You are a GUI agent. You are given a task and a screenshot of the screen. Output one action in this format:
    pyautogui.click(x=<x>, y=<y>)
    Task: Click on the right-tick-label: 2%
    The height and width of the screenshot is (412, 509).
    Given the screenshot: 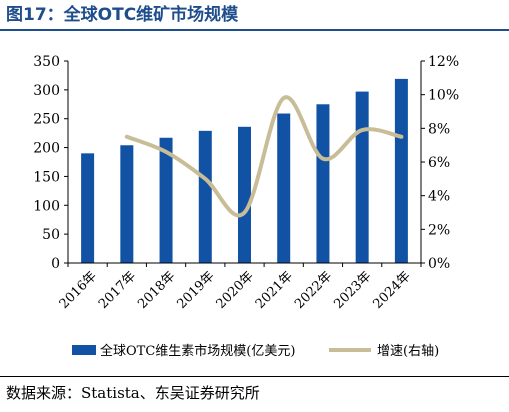 What is the action you would take?
    pyautogui.click(x=439, y=230)
    